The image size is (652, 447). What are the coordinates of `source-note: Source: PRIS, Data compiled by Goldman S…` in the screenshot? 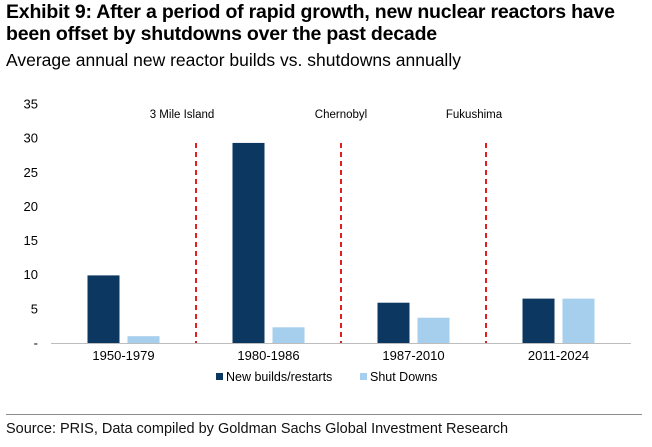 It's located at (257, 429).